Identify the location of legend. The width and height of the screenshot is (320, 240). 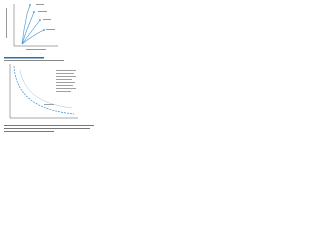
(60, 87).